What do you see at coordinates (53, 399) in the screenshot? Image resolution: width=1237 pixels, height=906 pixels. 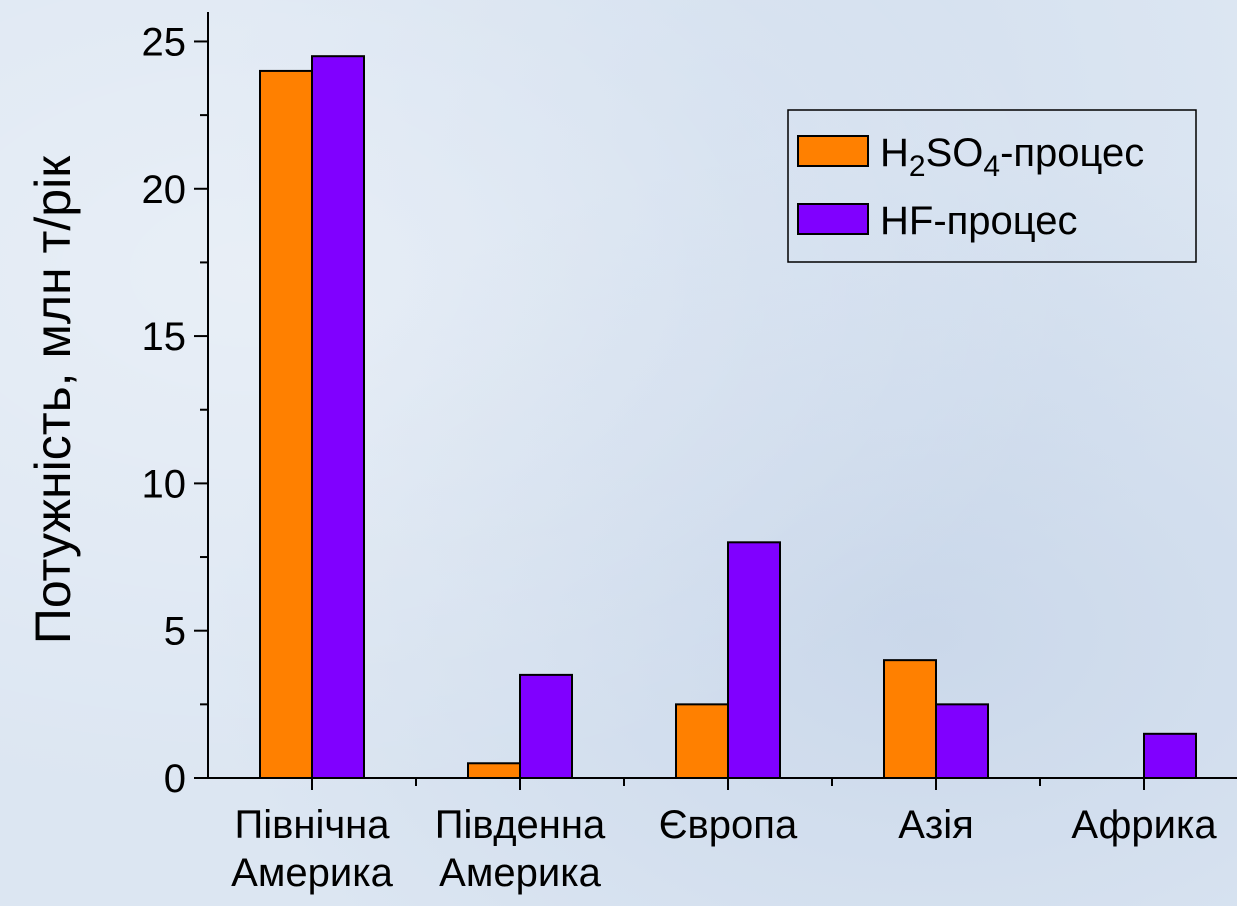 I see `y-axis-label: Потужність, млн т/рік` at bounding box center [53, 399].